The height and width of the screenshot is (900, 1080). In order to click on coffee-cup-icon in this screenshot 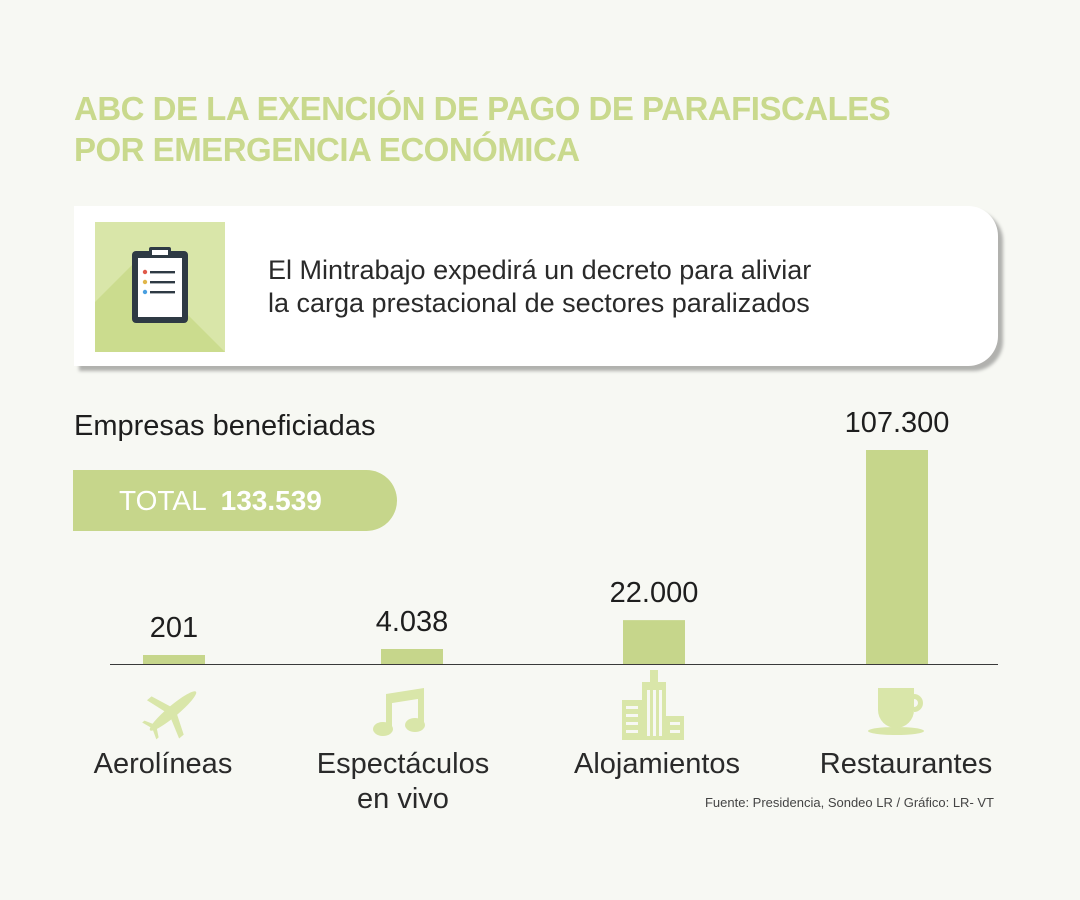, I will do `click(896, 711)`.